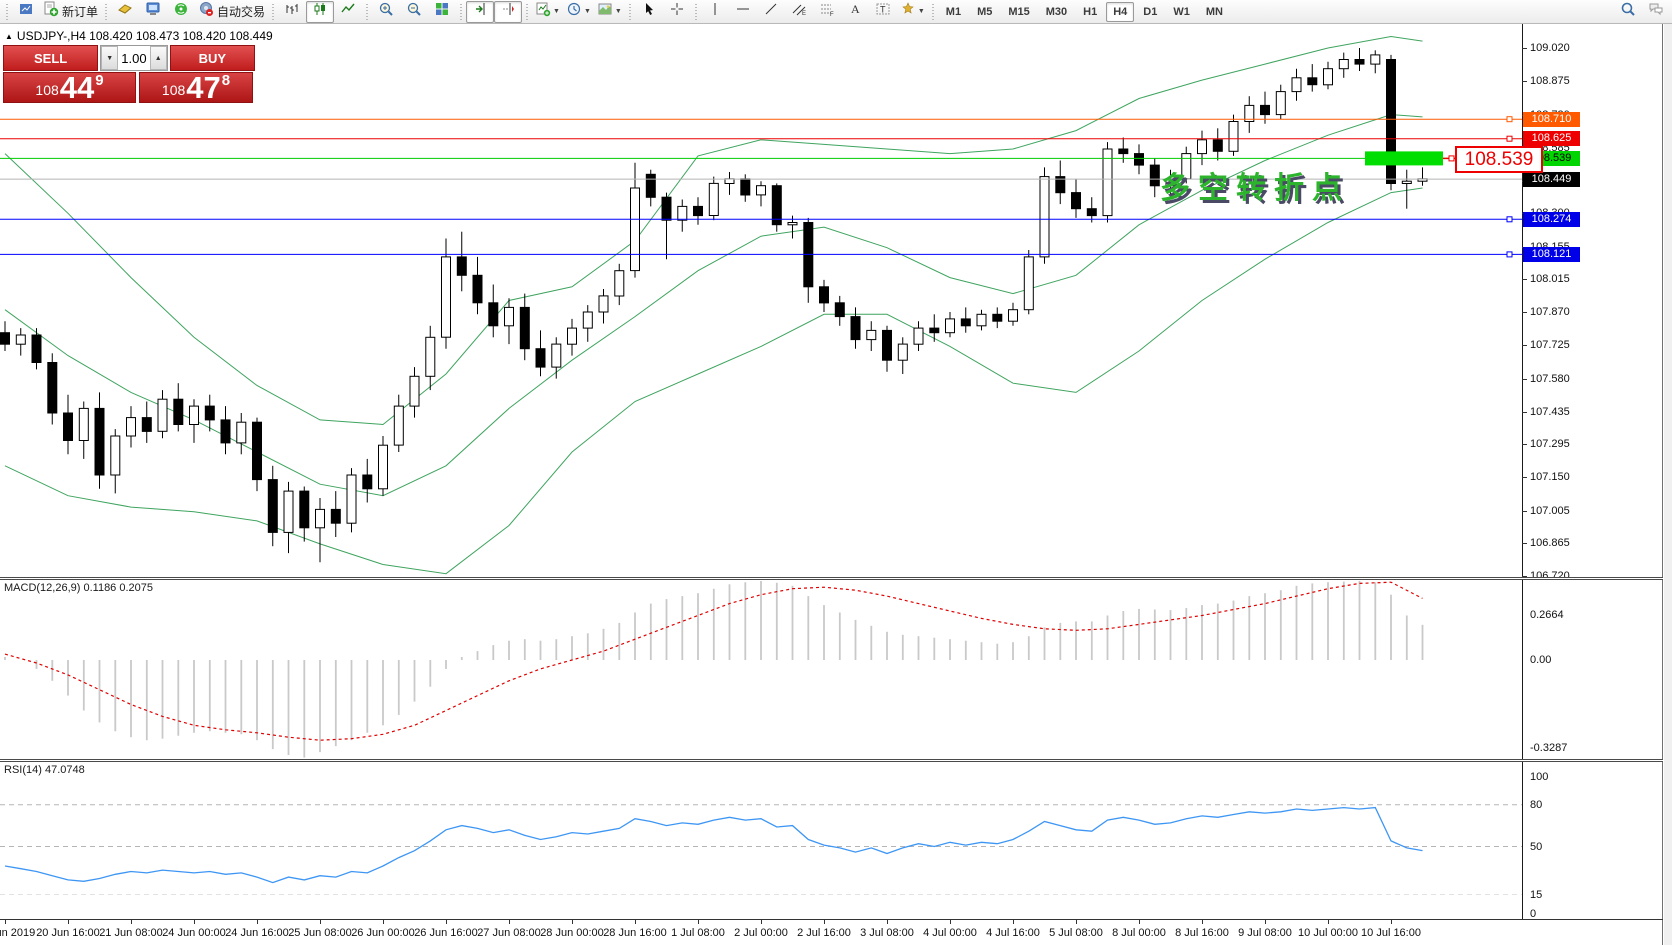  What do you see at coordinates (110, 58) in the screenshot?
I see `volume-decrease-button: ▼` at bounding box center [110, 58].